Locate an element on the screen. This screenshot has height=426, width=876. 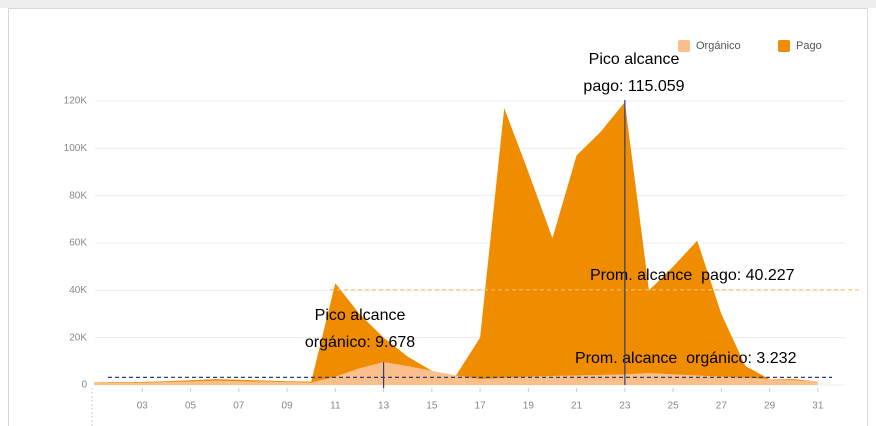
x-tick-label: 09 is located at coordinates (288, 406).